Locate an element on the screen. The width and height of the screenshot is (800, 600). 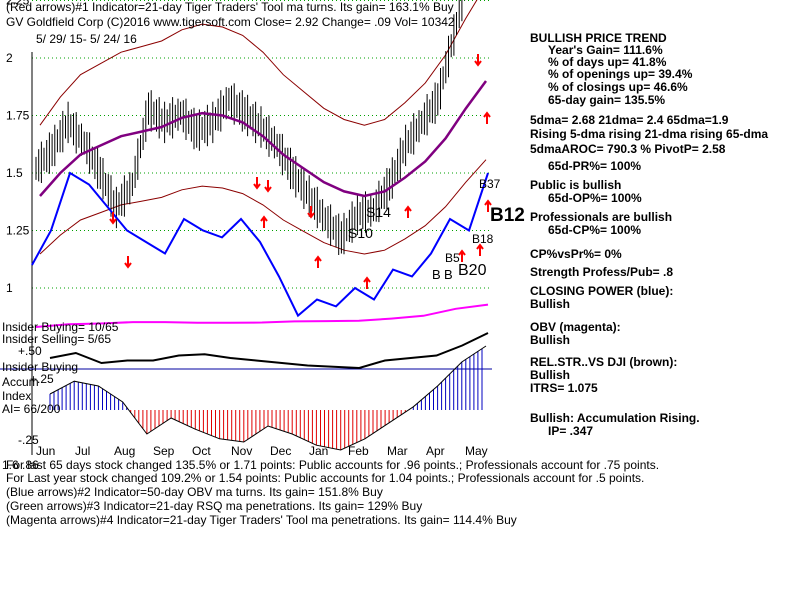
y-tick-label: 1.5 is located at coordinates (14, 173).